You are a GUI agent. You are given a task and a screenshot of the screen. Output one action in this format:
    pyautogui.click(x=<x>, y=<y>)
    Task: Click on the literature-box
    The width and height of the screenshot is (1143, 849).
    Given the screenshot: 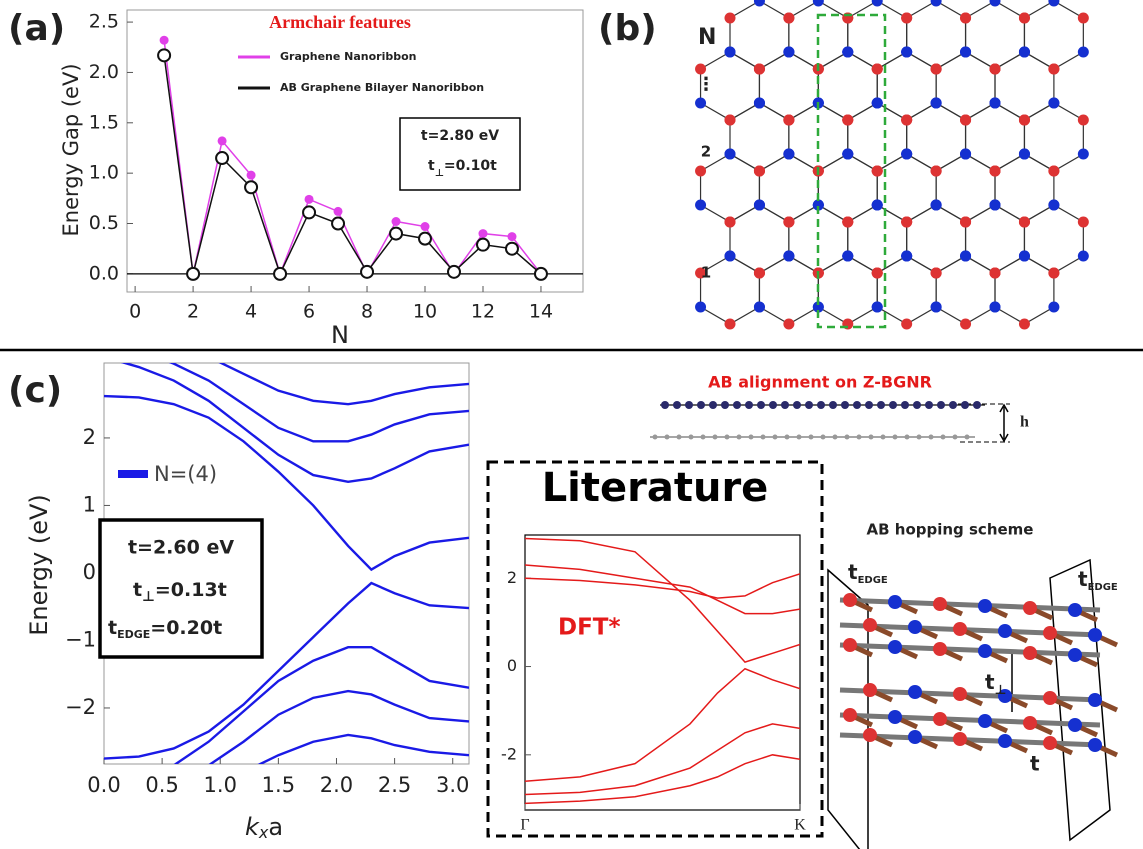 What is the action you would take?
    pyautogui.click(x=655, y=649)
    